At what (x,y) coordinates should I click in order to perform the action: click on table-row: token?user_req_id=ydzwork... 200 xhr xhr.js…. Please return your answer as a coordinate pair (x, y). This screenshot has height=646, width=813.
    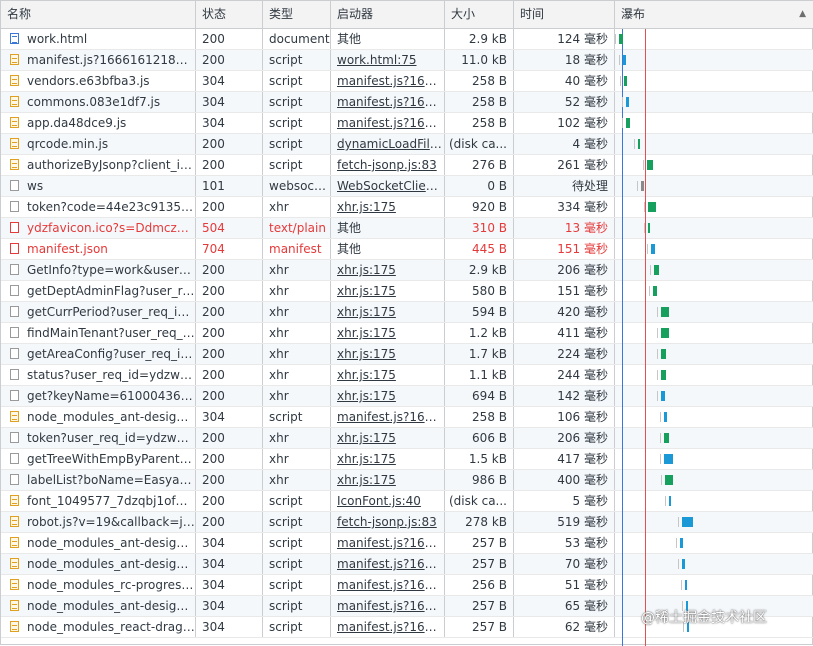
    Looking at the image, I should click on (407, 438).